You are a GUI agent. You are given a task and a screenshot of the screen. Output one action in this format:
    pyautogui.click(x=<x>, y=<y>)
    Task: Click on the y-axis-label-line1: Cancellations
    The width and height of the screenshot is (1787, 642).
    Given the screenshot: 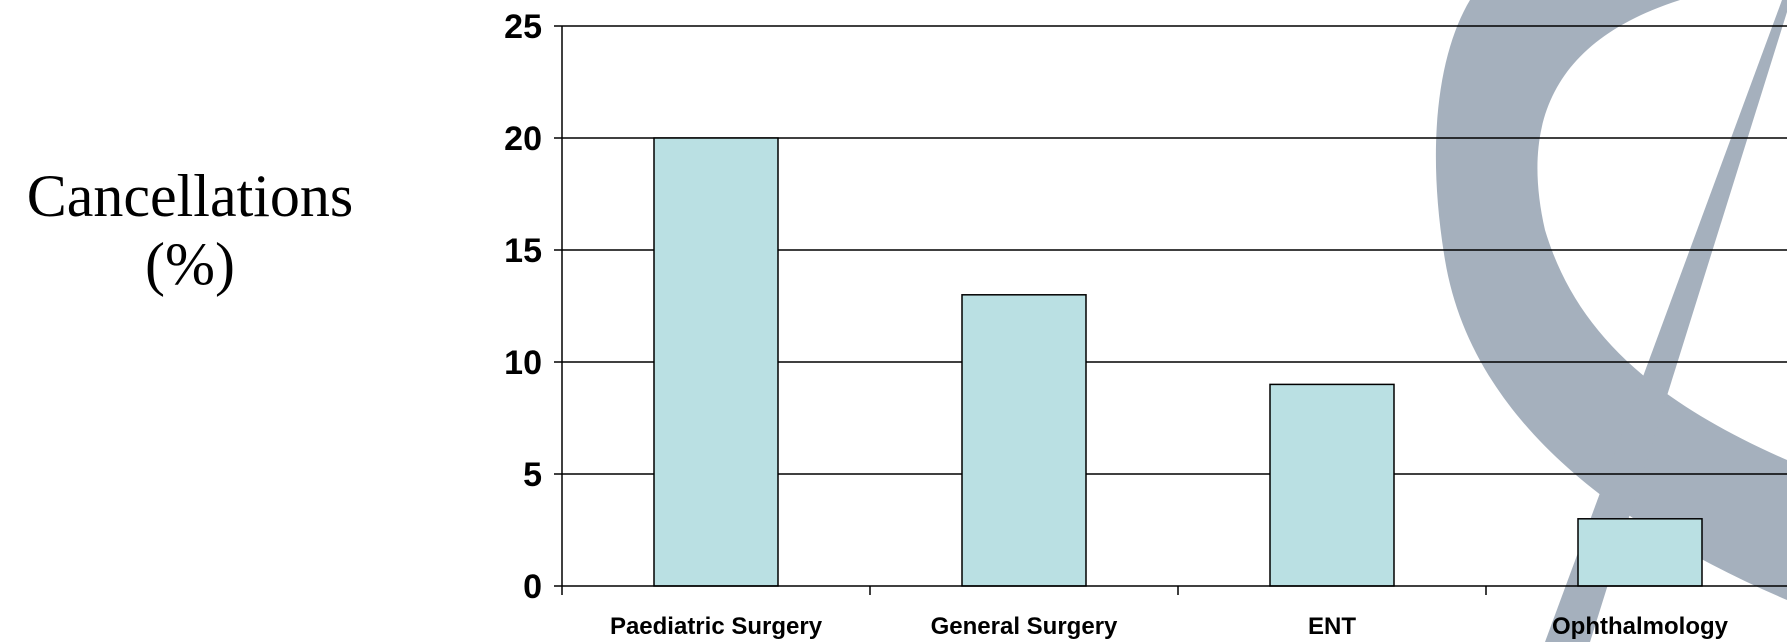 What is the action you would take?
    pyautogui.click(x=190, y=196)
    